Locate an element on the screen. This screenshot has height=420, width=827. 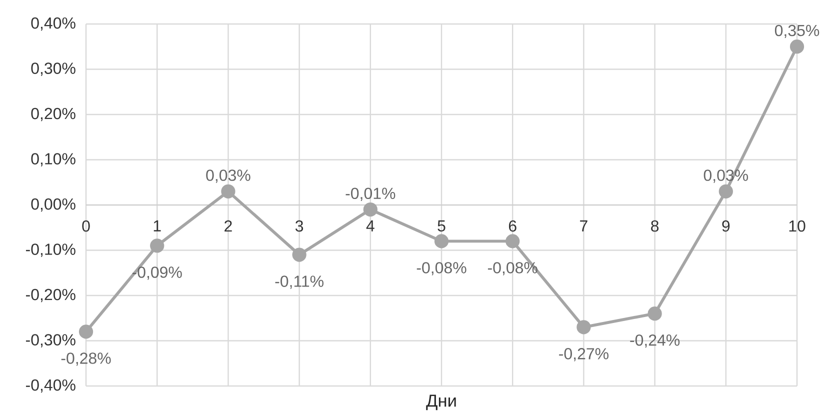
x-tick-label: 0 is located at coordinates (86, 226).